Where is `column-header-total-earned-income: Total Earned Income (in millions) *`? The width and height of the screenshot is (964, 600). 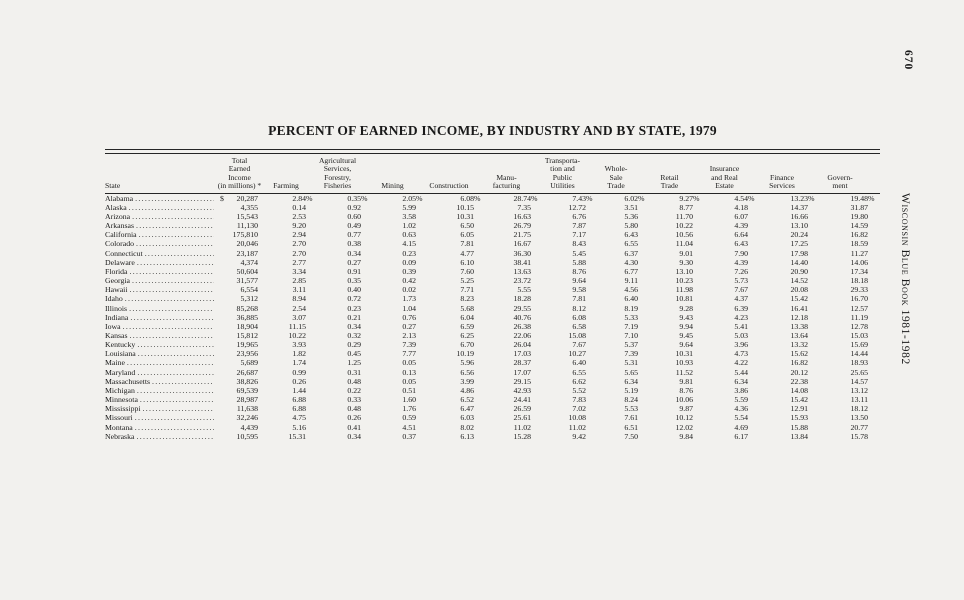 column-header-total-earned-income: Total Earned Income (in millions) * is located at coordinates (239, 175).